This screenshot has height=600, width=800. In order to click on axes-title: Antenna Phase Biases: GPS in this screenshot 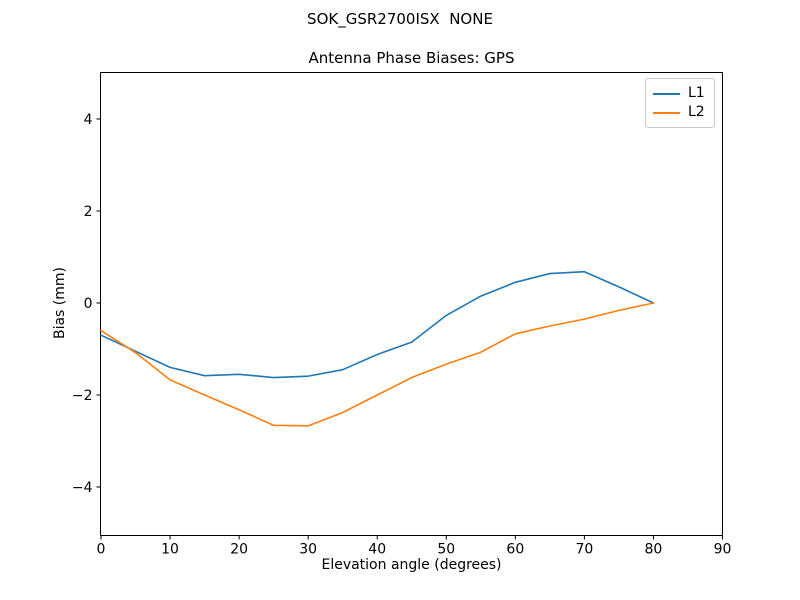, I will do `click(411, 58)`.